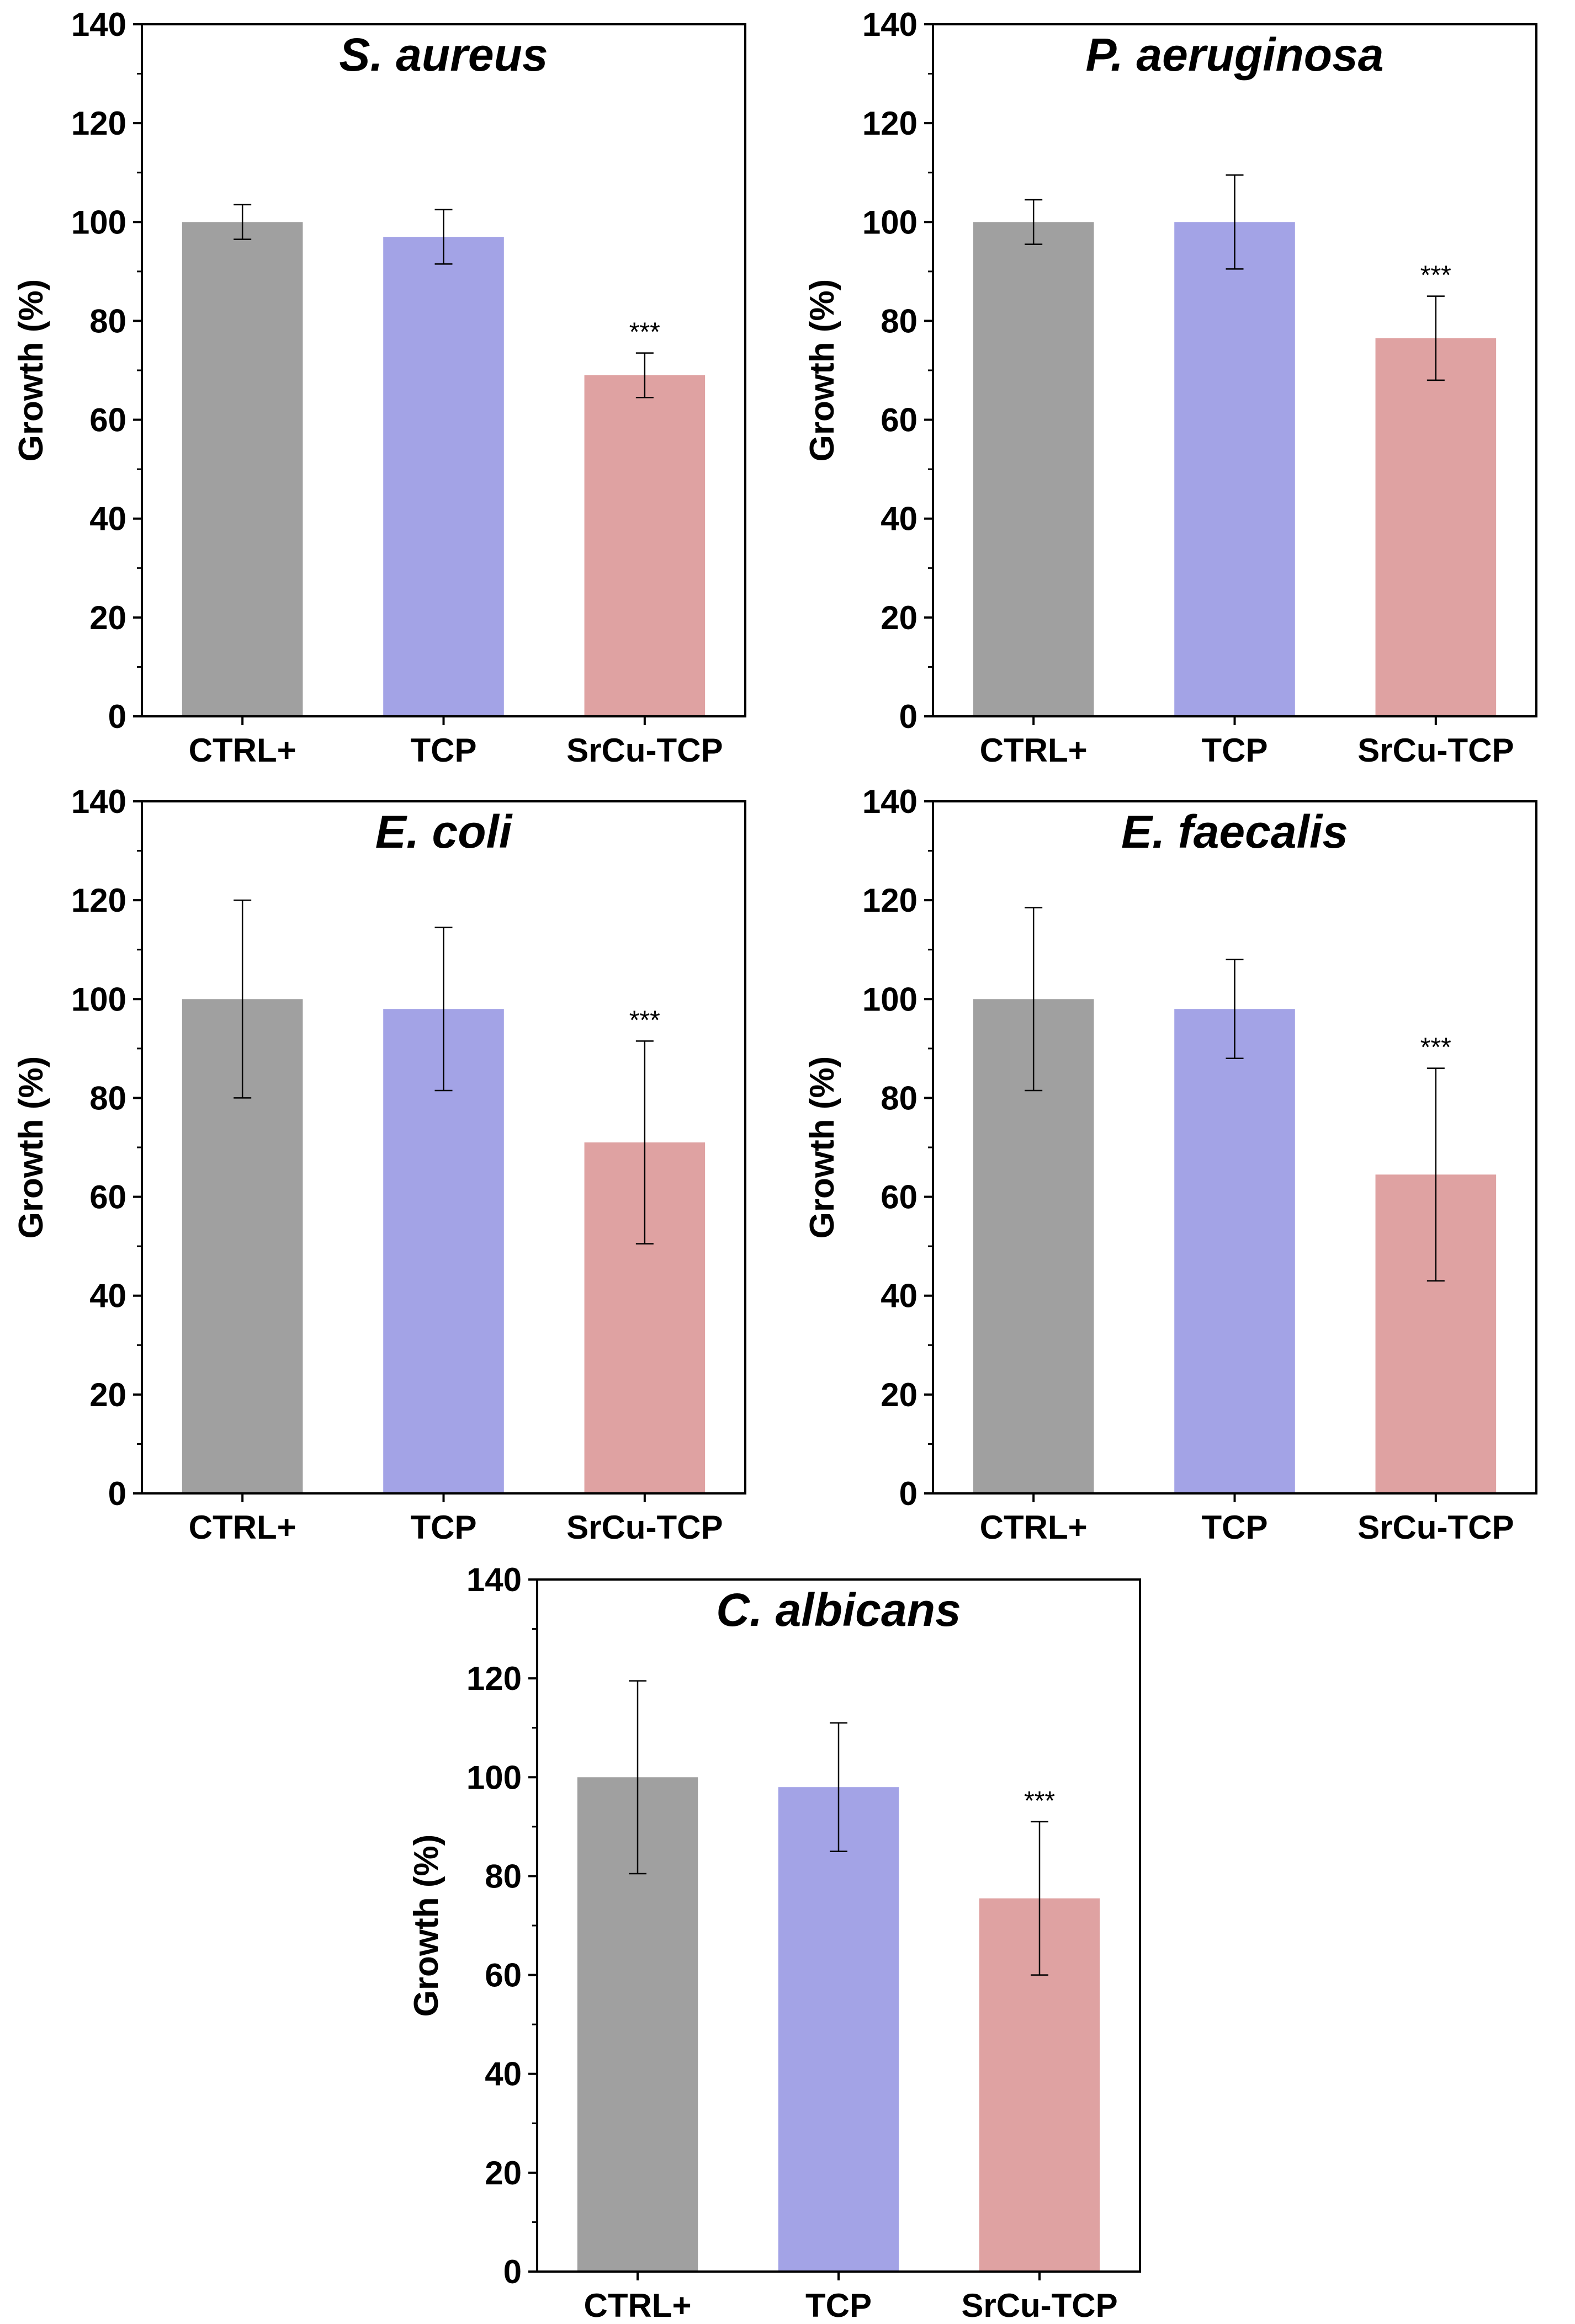 The height and width of the screenshot is (2324, 1575). Describe the element at coordinates (1234, 55) in the screenshot. I see `chart-title: P. aeruginosa` at that location.